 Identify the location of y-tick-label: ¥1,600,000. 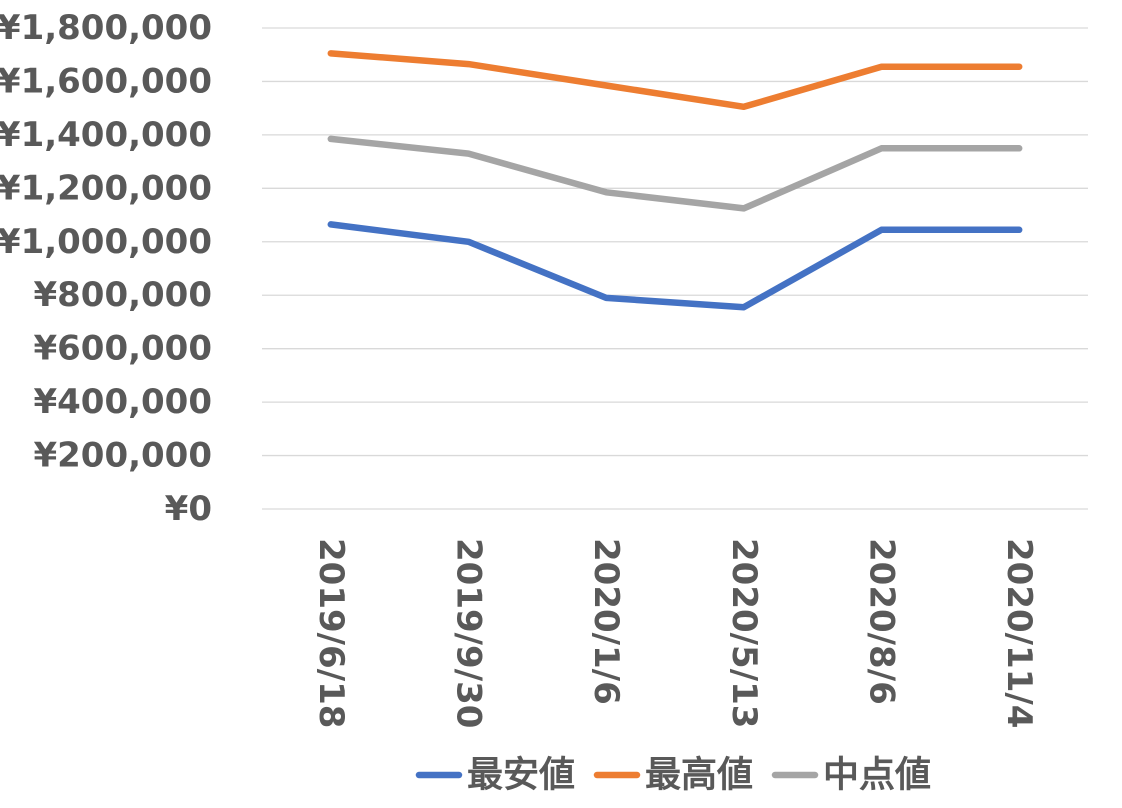
(106, 81).